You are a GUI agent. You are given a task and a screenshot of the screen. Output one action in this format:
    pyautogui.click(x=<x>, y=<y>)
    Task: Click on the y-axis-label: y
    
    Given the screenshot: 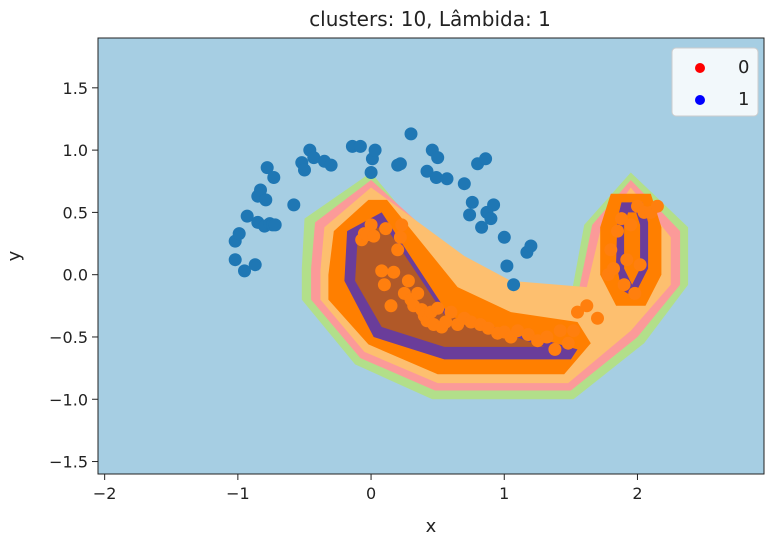 What is the action you would take?
    pyautogui.click(x=14, y=255)
    